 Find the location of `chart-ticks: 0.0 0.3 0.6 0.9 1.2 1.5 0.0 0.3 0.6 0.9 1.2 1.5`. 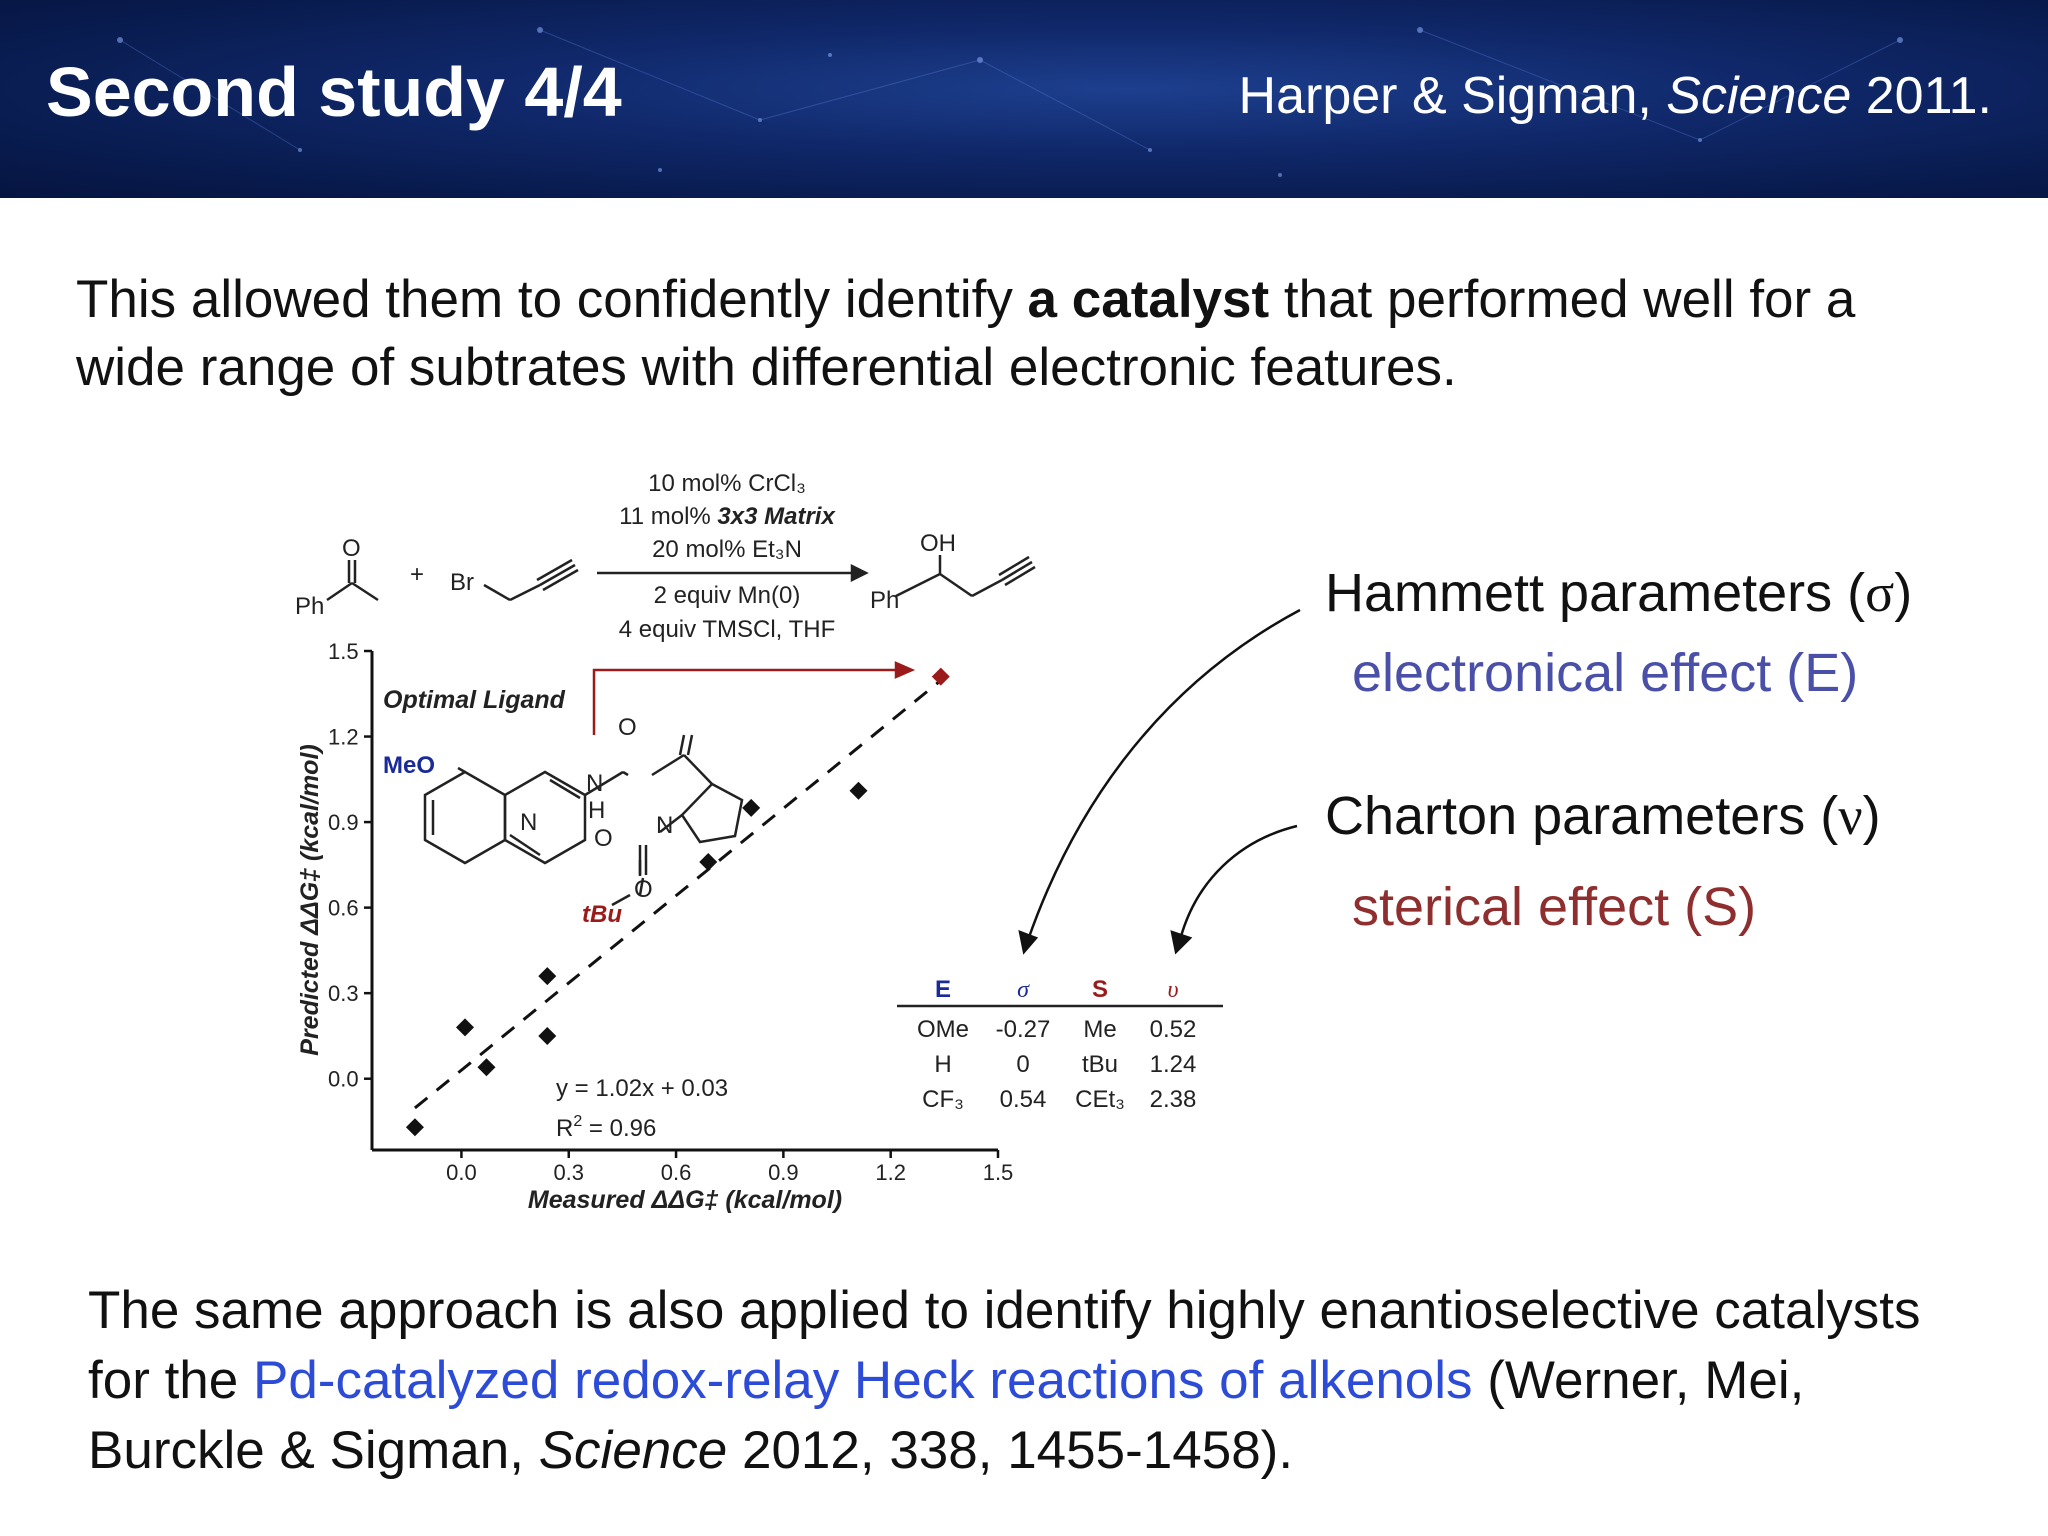

chart-ticks: 0.0 0.3 0.6 0.9 1.2 1.5 0.0 0.3 0.6 0.9 1.2 1.5 is located at coordinates (670, 912).